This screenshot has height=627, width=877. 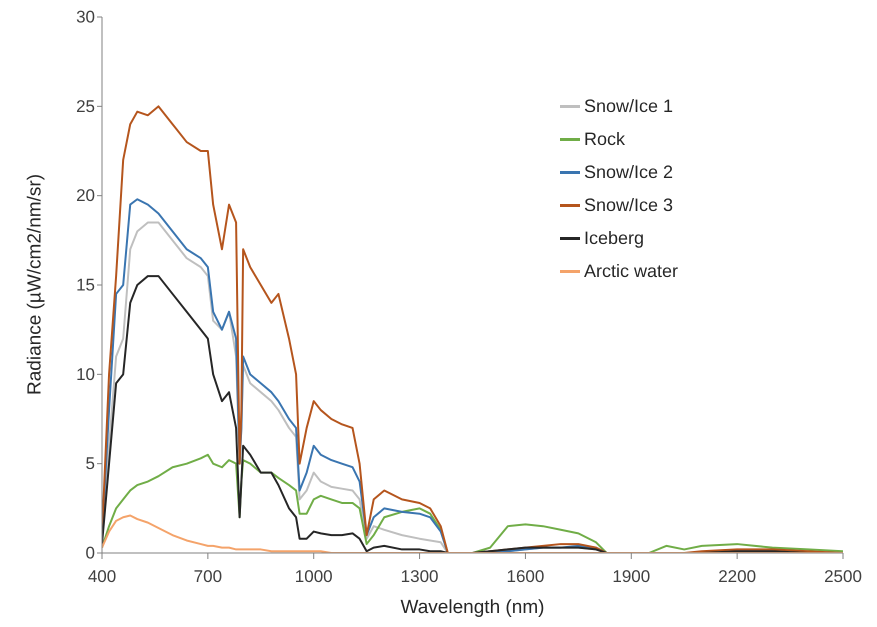 What do you see at coordinates (629, 106) in the screenshot?
I see `legend-label: Snow/Ice 1` at bounding box center [629, 106].